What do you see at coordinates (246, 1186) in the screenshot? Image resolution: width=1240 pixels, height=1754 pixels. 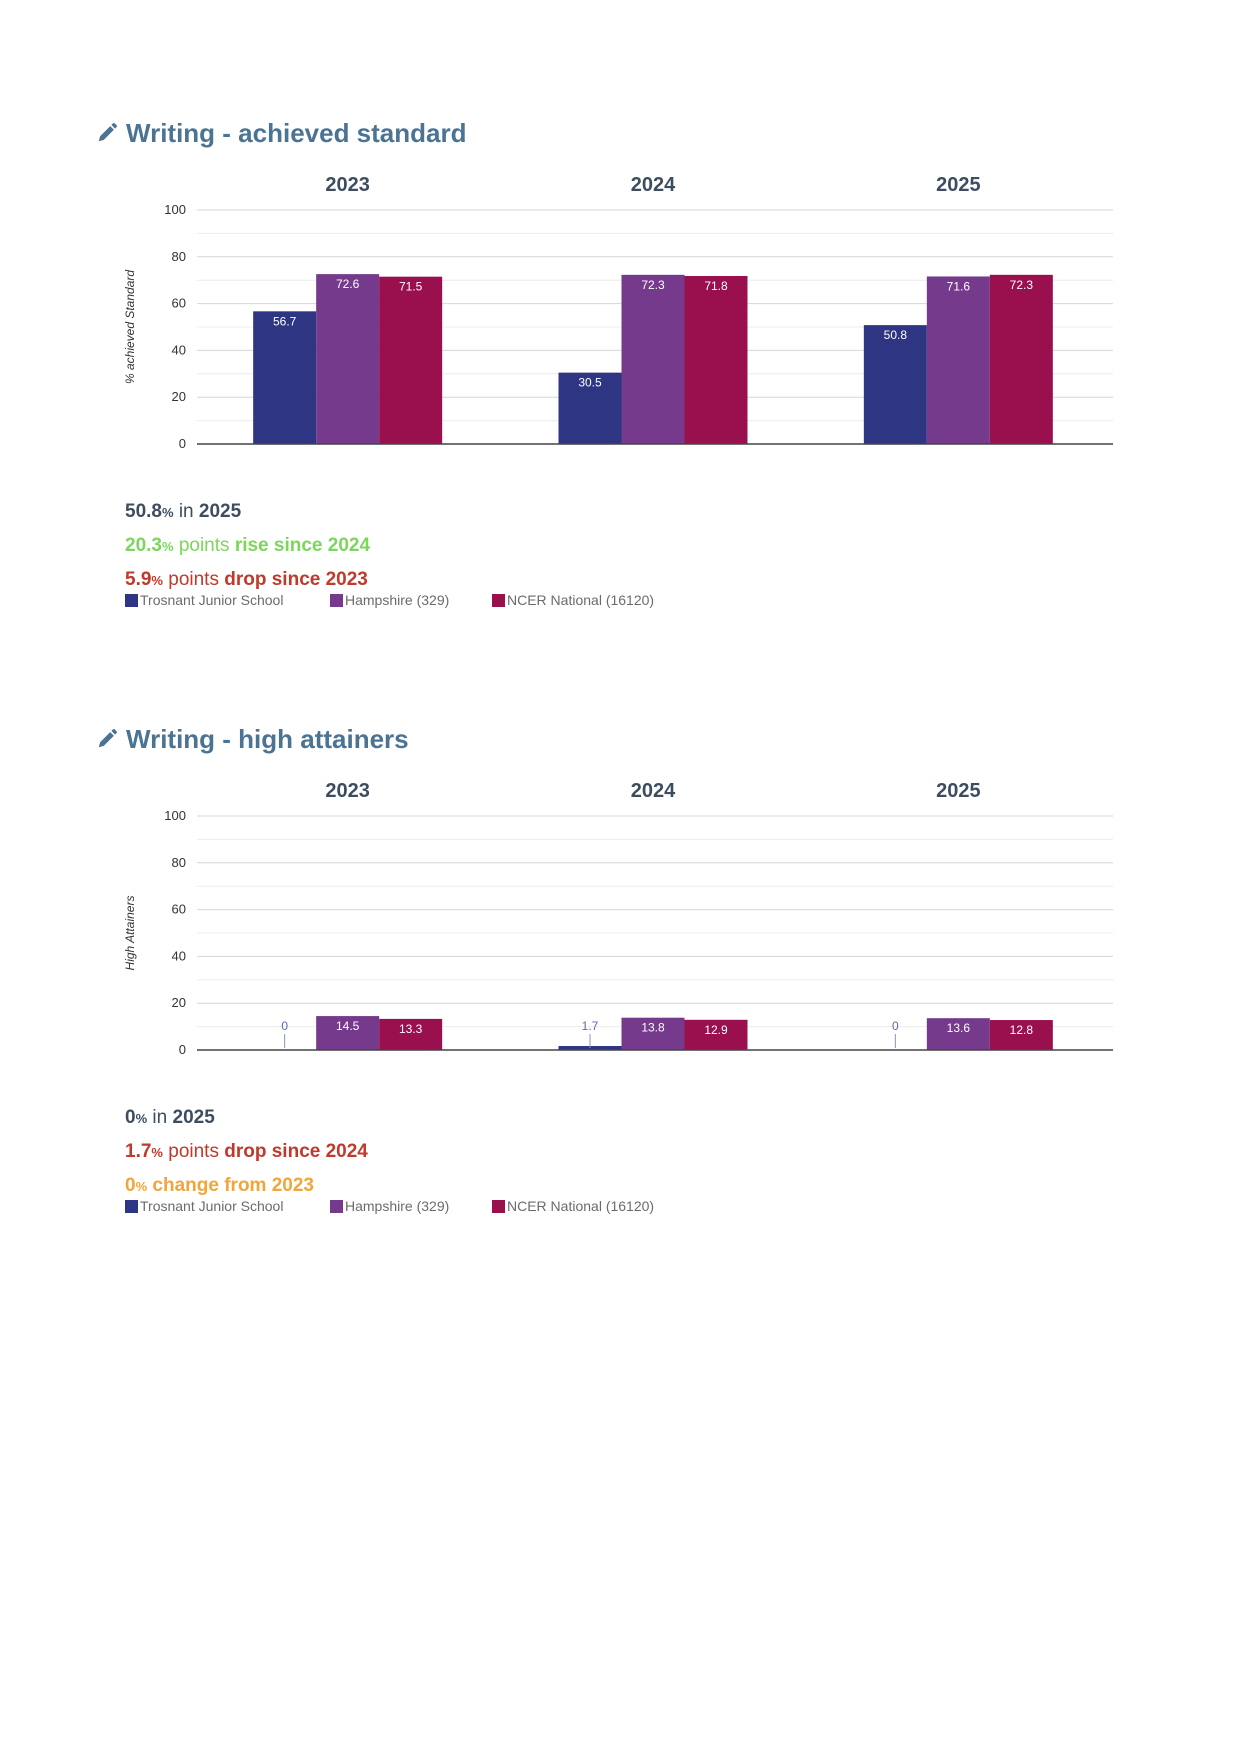 I see `summary-line-change-2023: 0% change from 2023` at bounding box center [246, 1186].